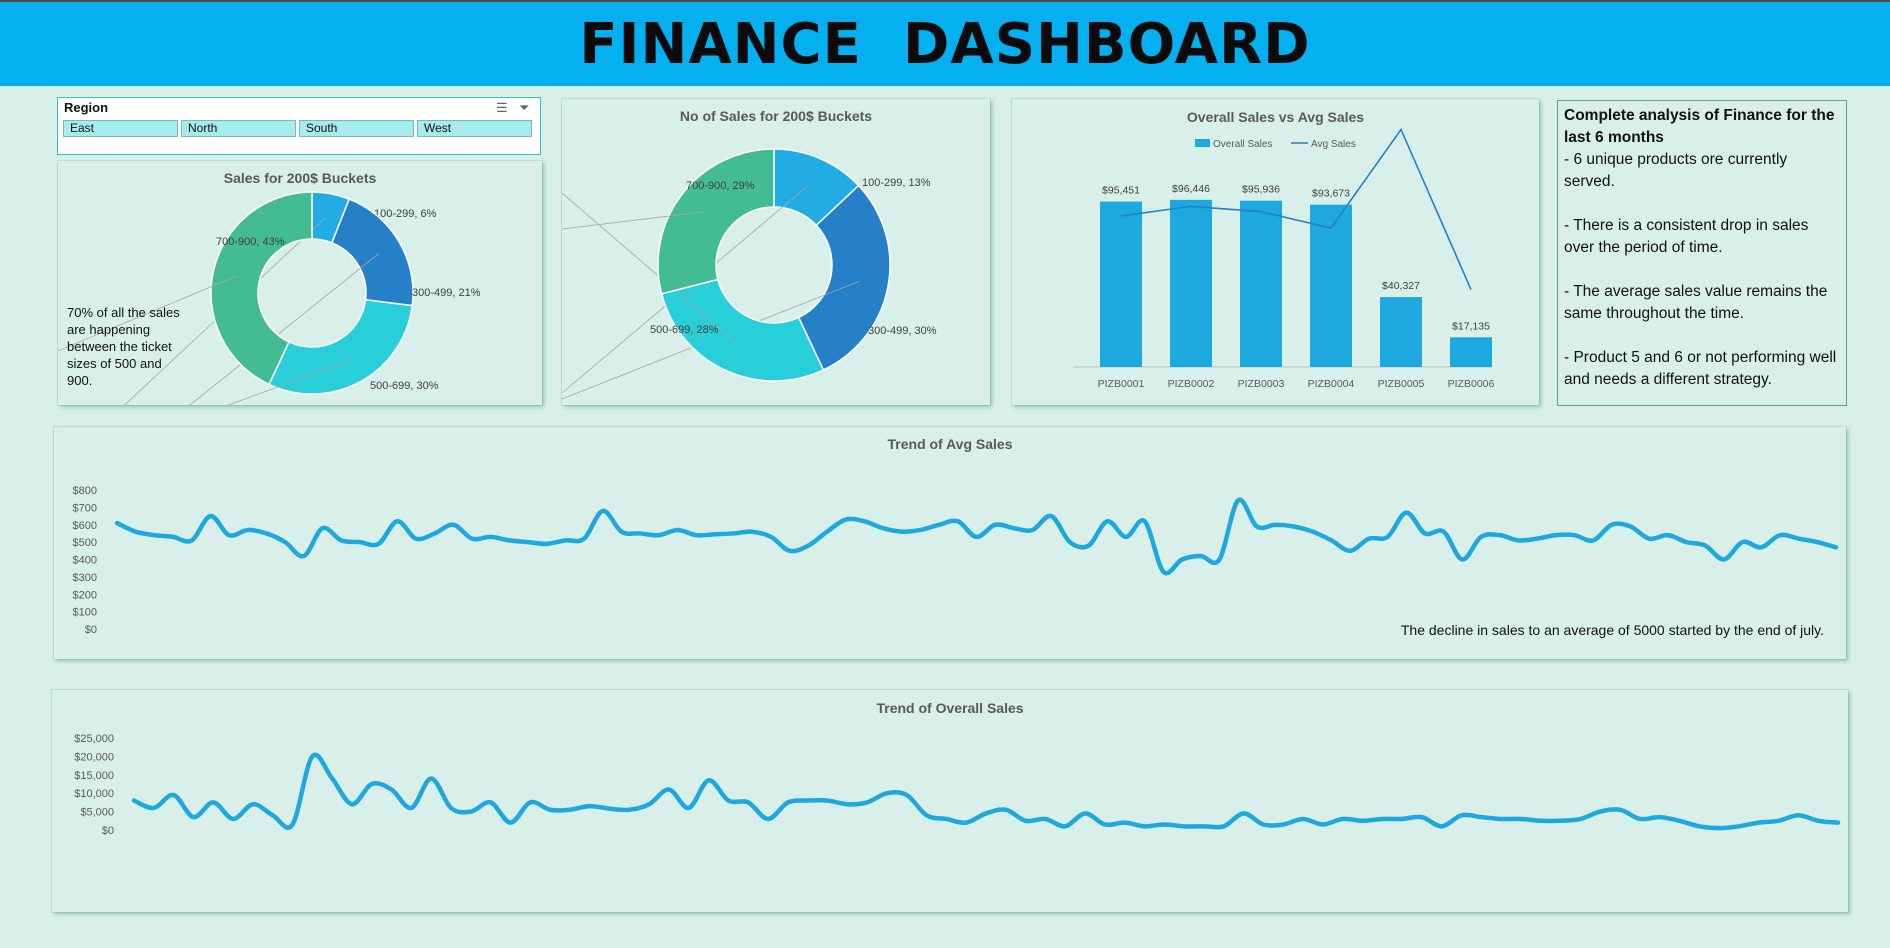 The height and width of the screenshot is (948, 1890). I want to click on avg-sales-trend-chart: $0 $100 $200 $300 $400 $500 $600 $700 $800, so click(956, 560).